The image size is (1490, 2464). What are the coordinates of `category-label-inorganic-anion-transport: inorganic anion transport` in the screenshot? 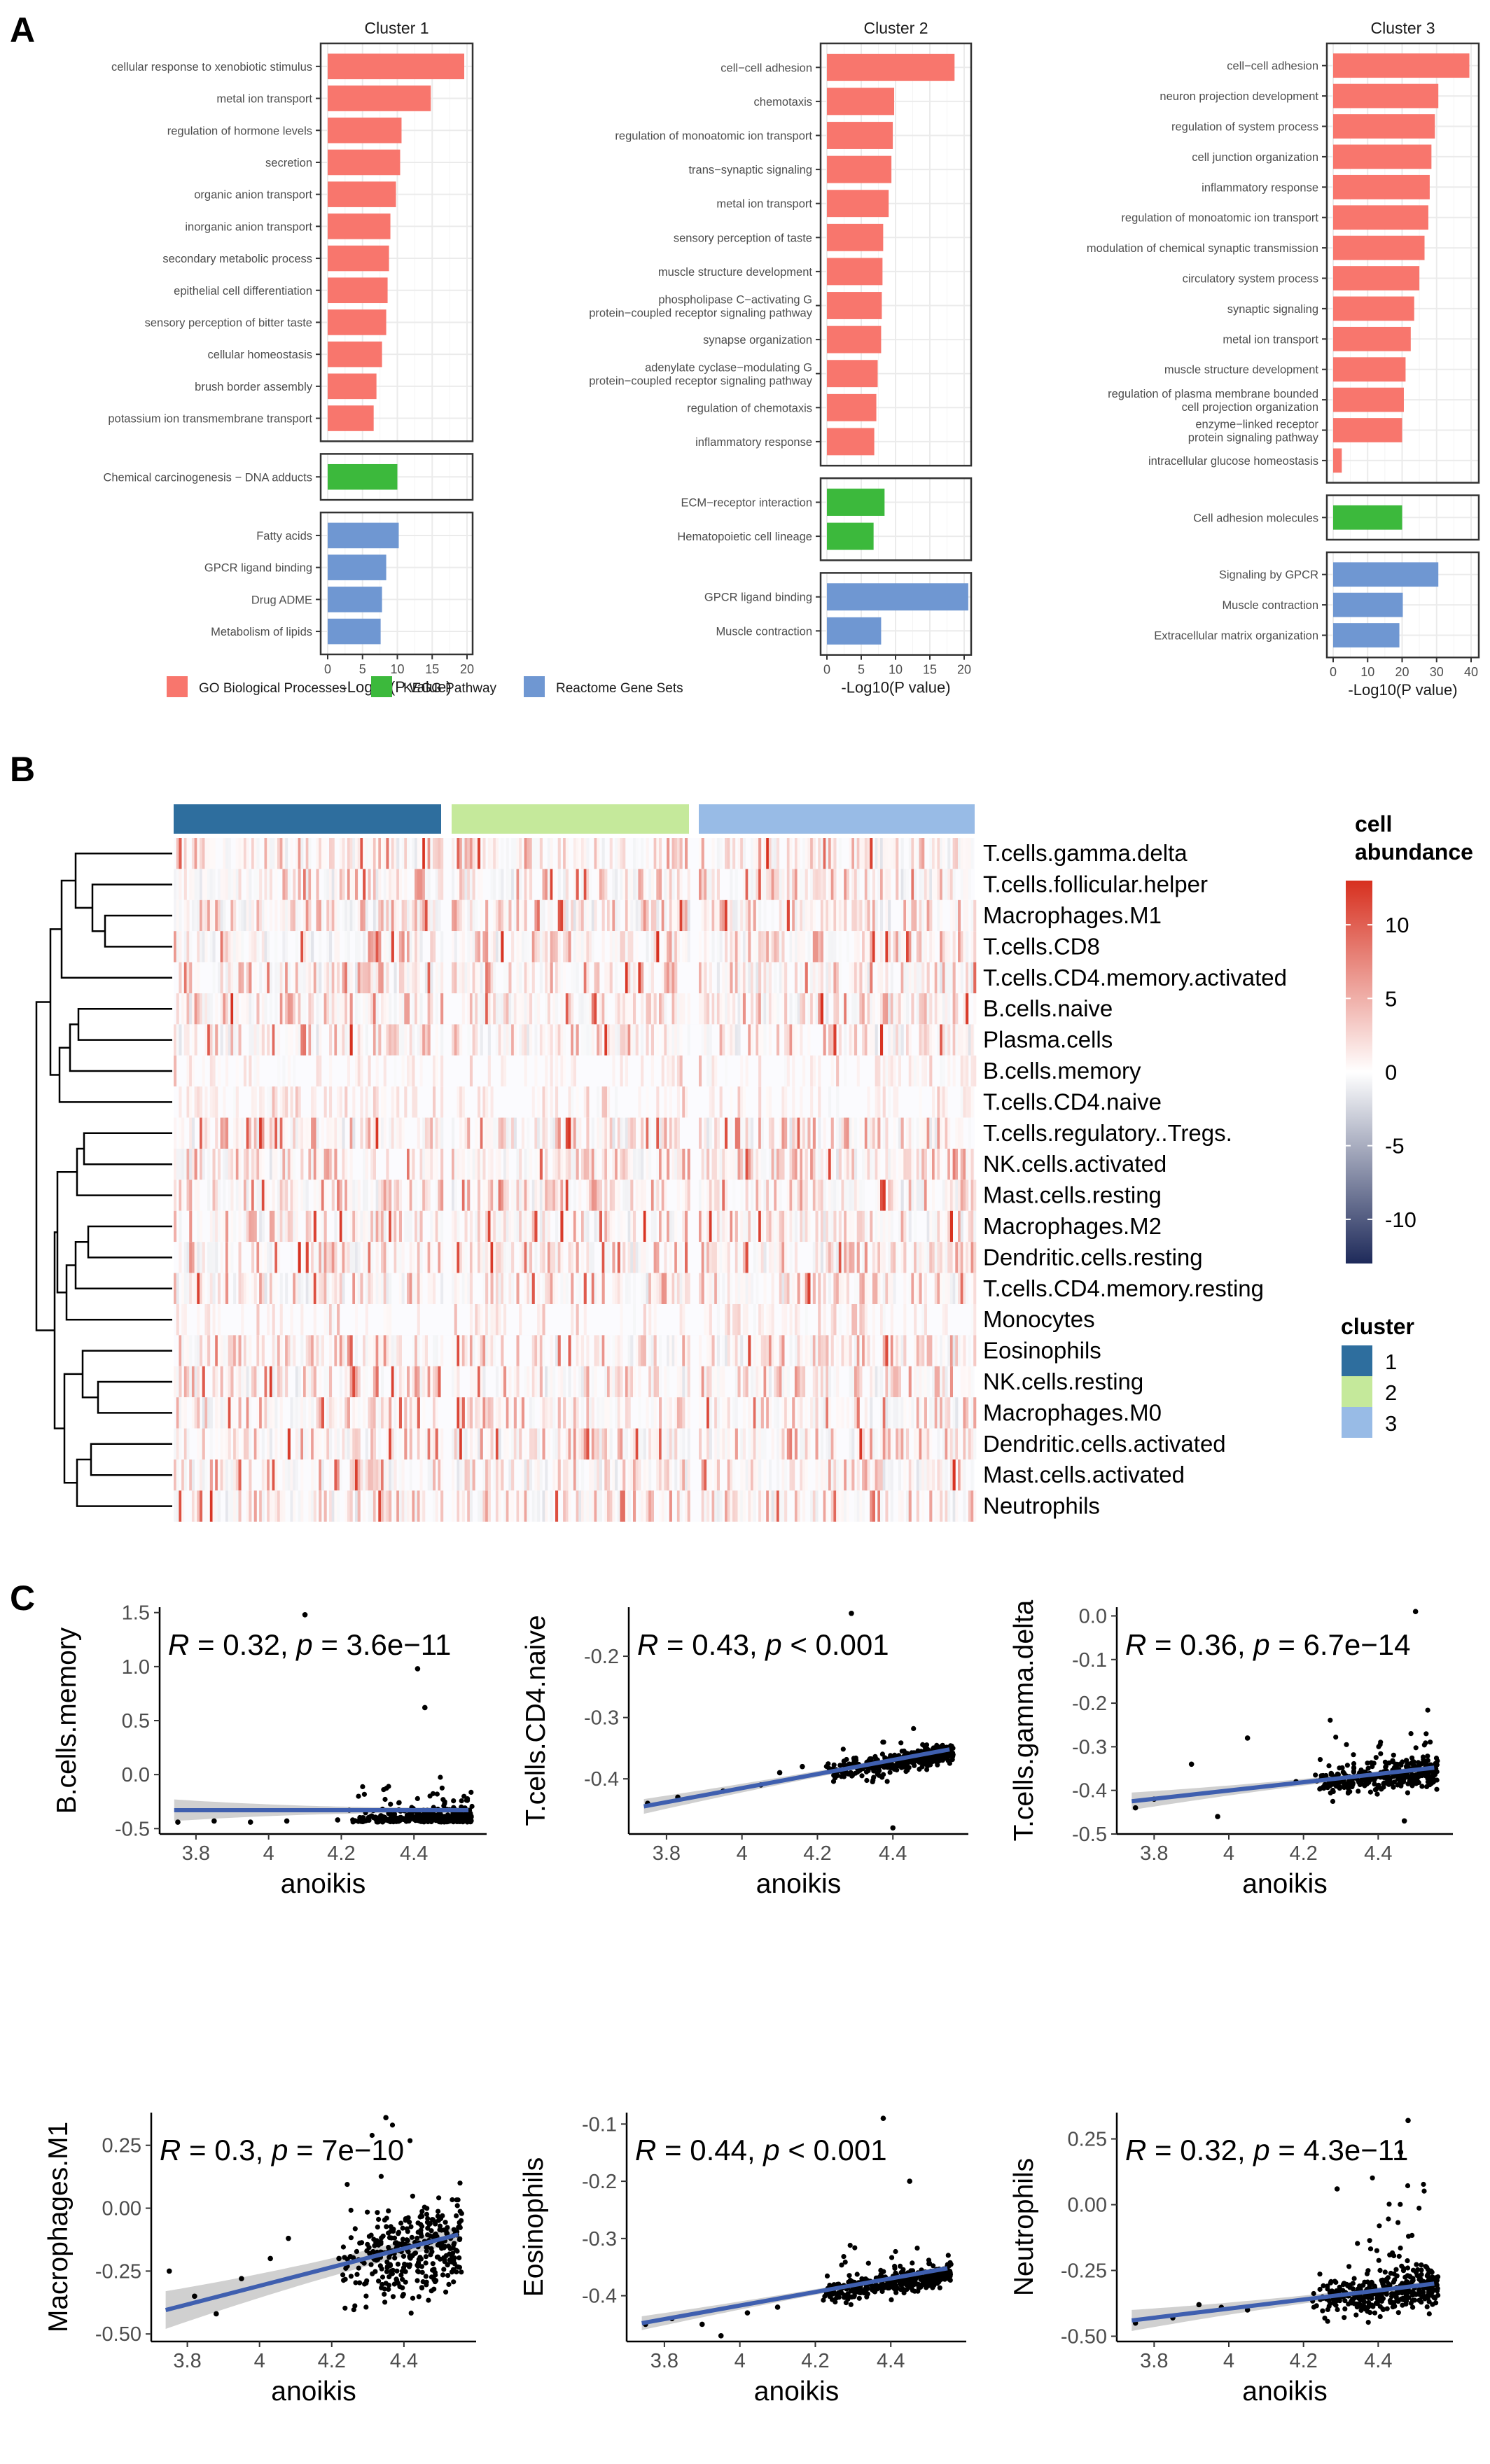 It's located at (249, 226).